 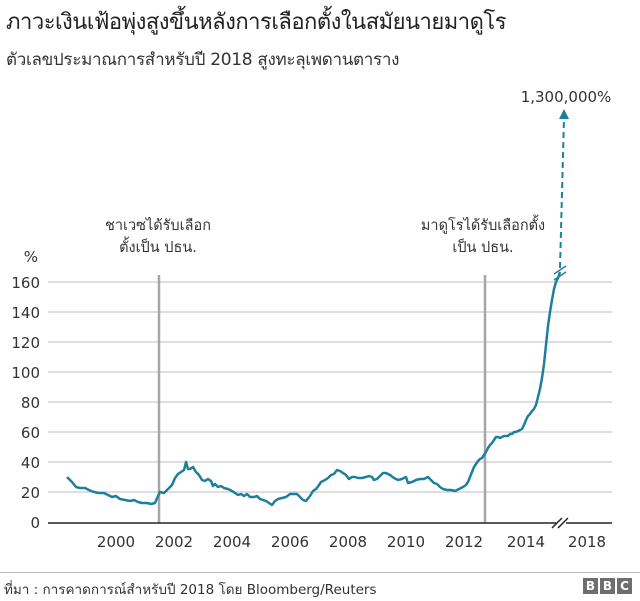 What do you see at coordinates (158, 225) in the screenshot?
I see `svg-text: ชาเวซได้รับเลือก` at bounding box center [158, 225].